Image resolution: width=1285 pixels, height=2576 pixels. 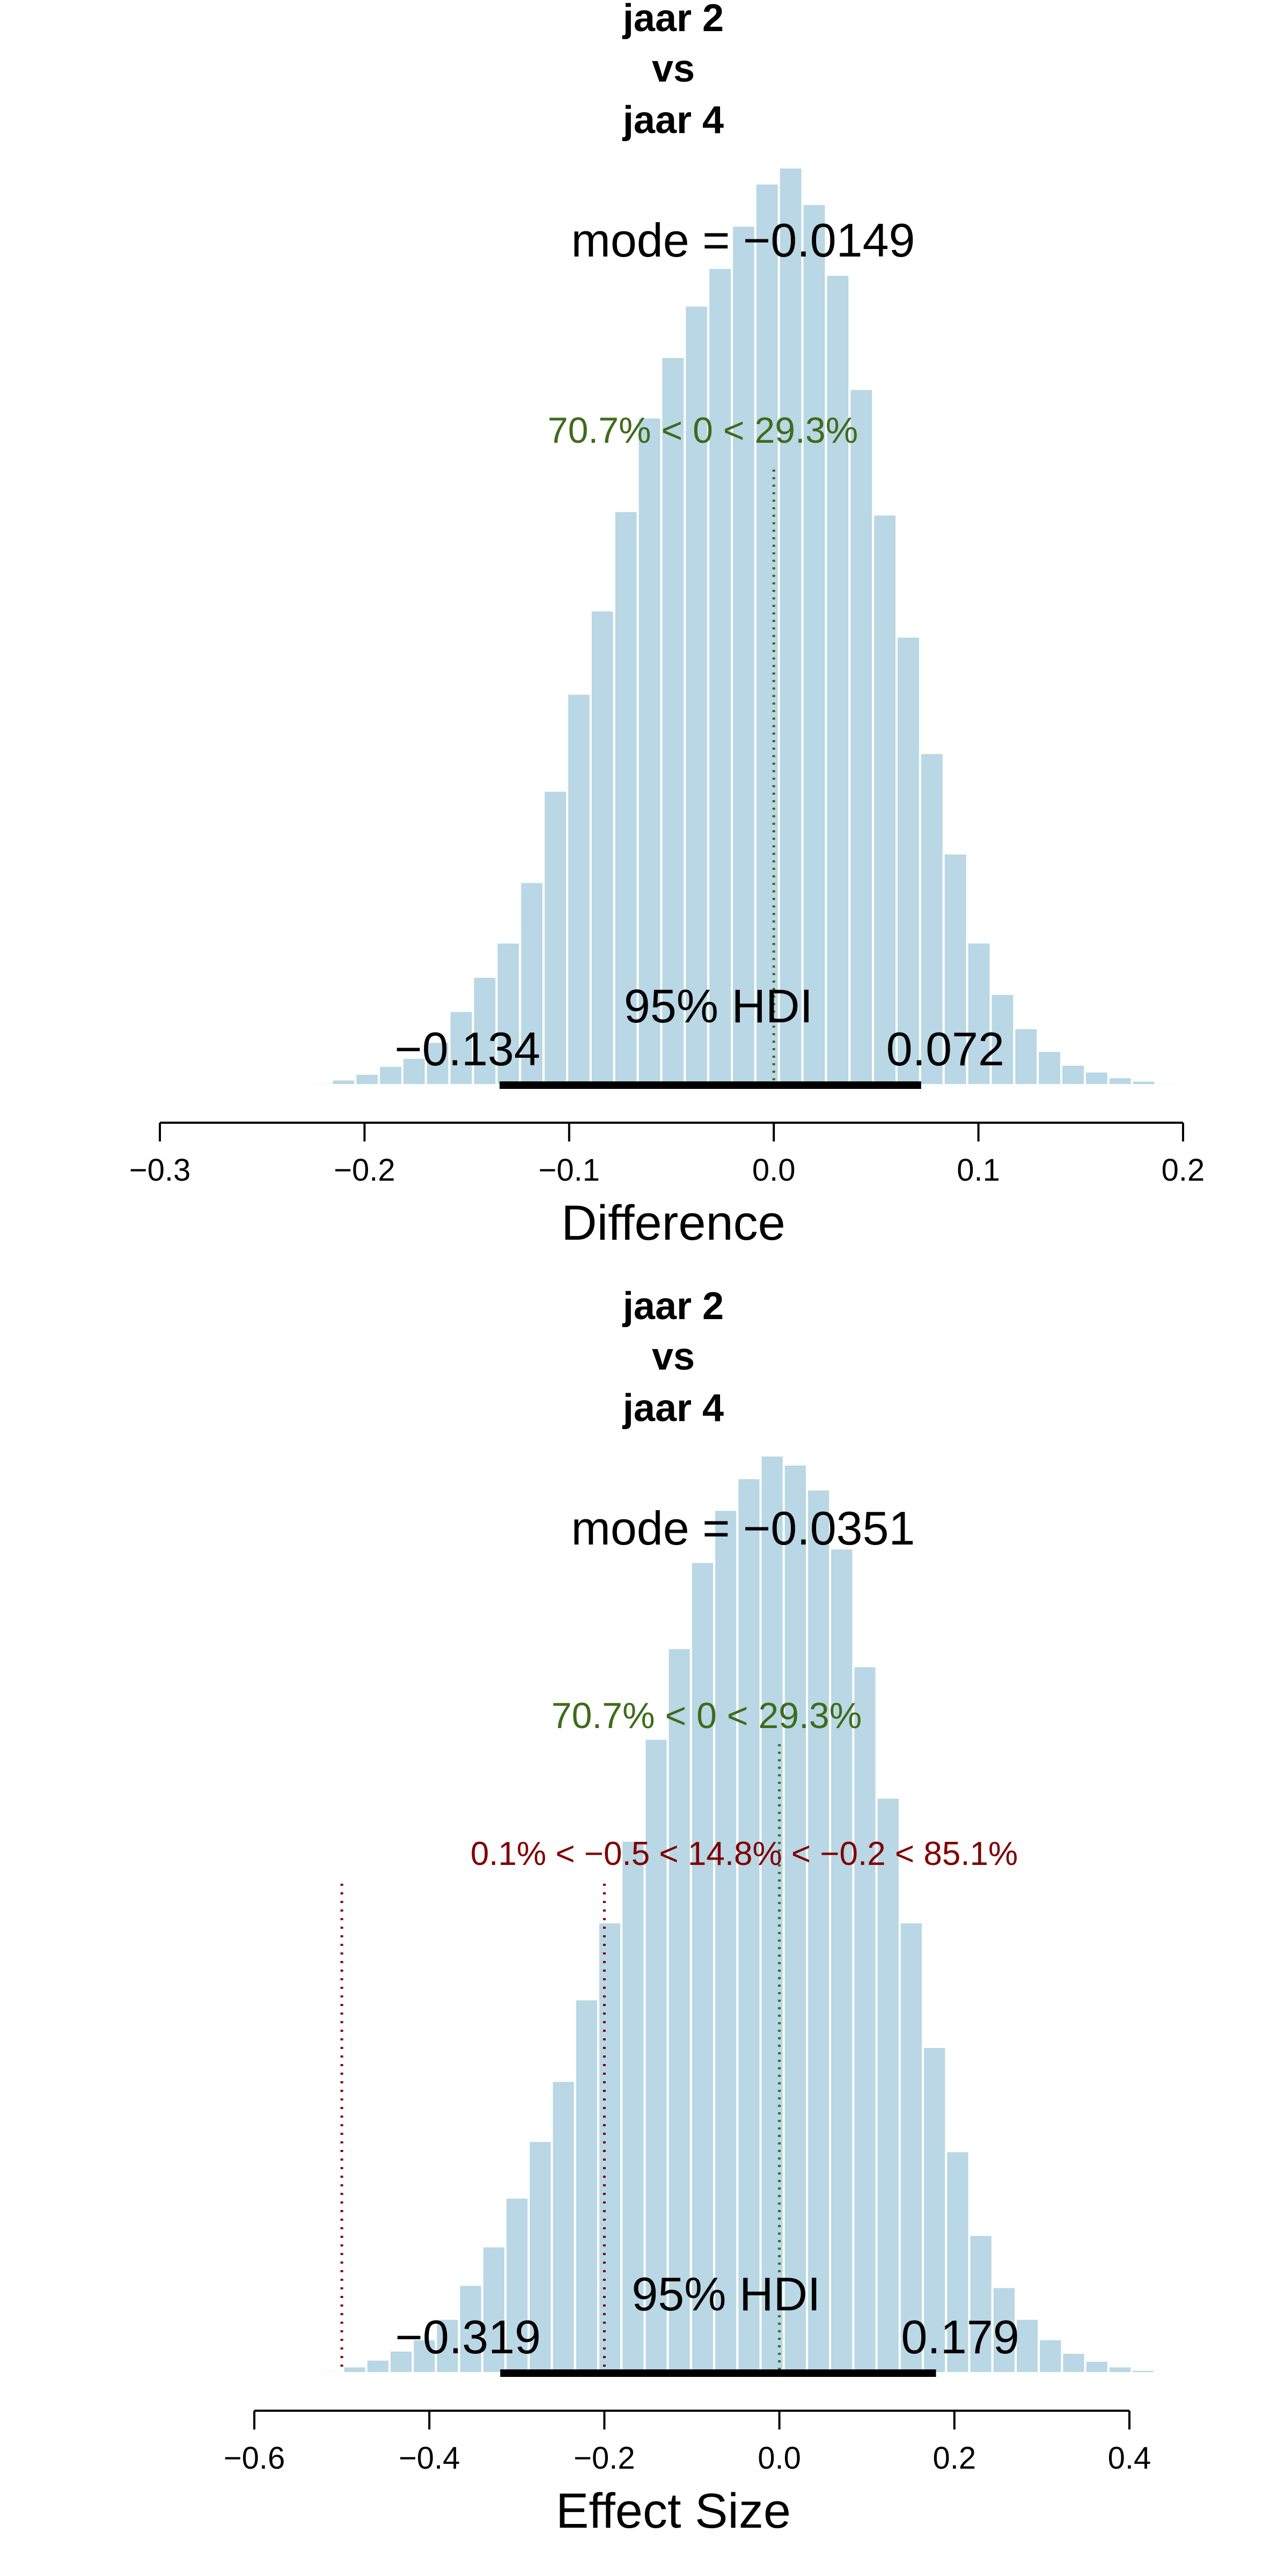 What do you see at coordinates (467, 1048) in the screenshot?
I see `hdi-low-label: −0.134` at bounding box center [467, 1048].